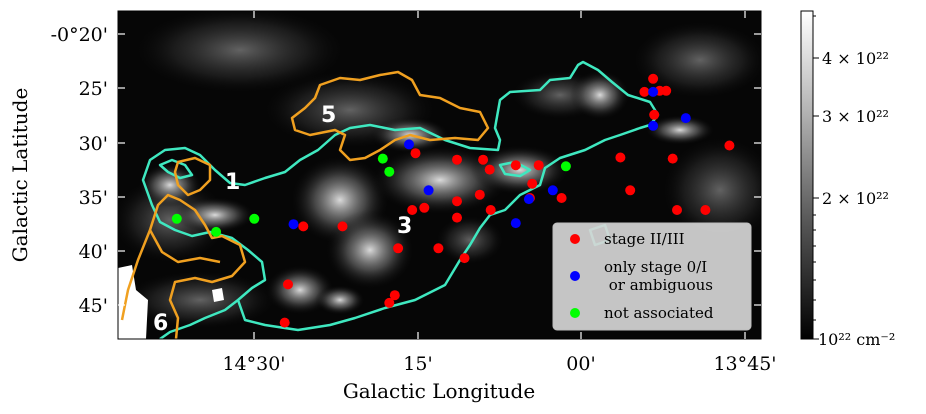 Image resolution: width=926 pixels, height=414 pixels. I want to click on region-label-3: 3, so click(404, 226).